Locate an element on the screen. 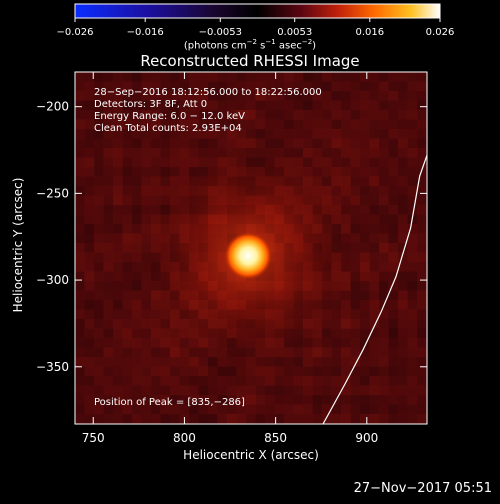 This screenshot has height=504, width=500. y-tick-label: −200 is located at coordinates (52, 107).